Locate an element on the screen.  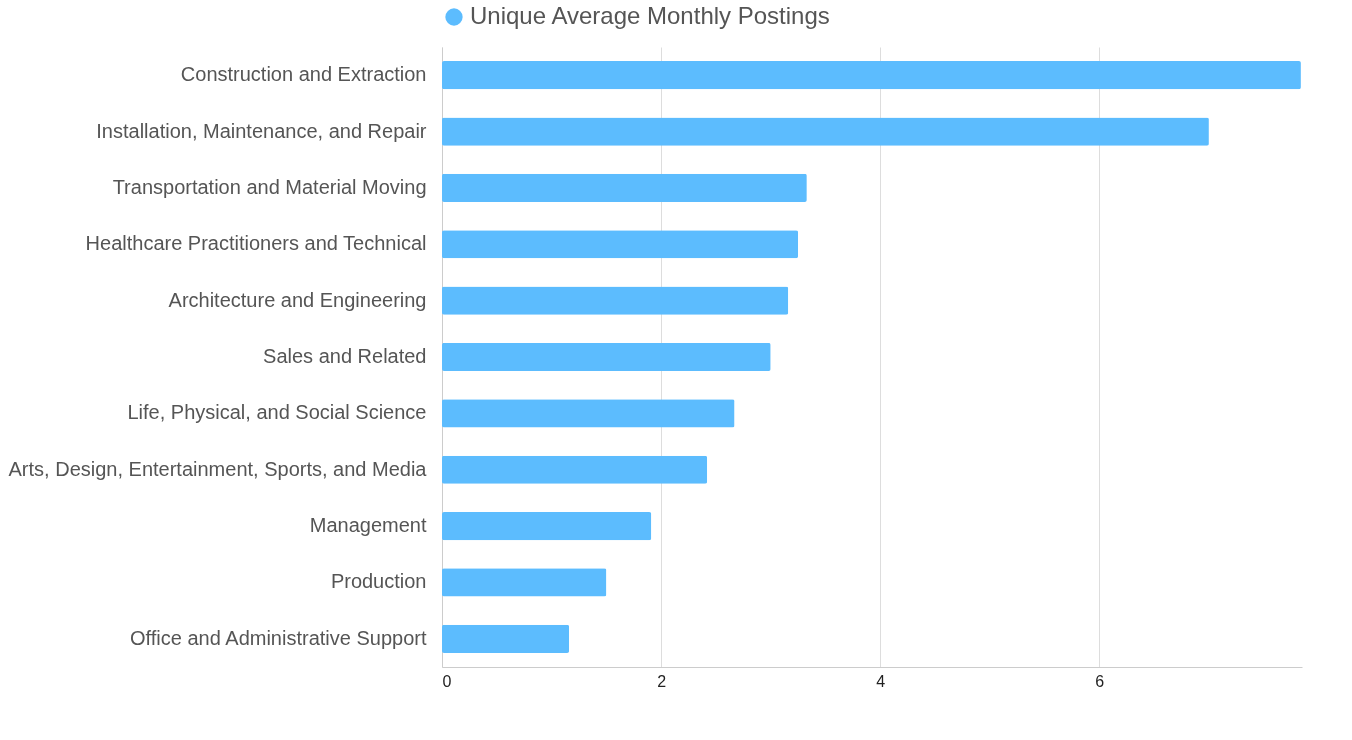
y-tick-label: Life, Physical, and Social Science is located at coordinates (277, 412).